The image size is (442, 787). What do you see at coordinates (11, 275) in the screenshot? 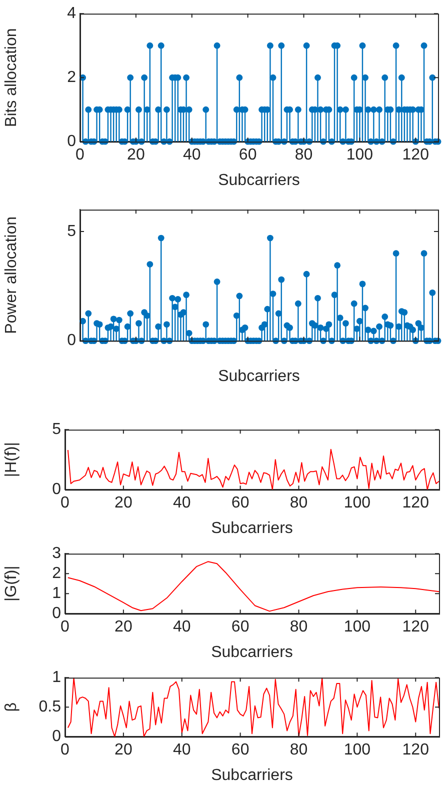
I see `y-axis-title: Power allocation` at bounding box center [11, 275].